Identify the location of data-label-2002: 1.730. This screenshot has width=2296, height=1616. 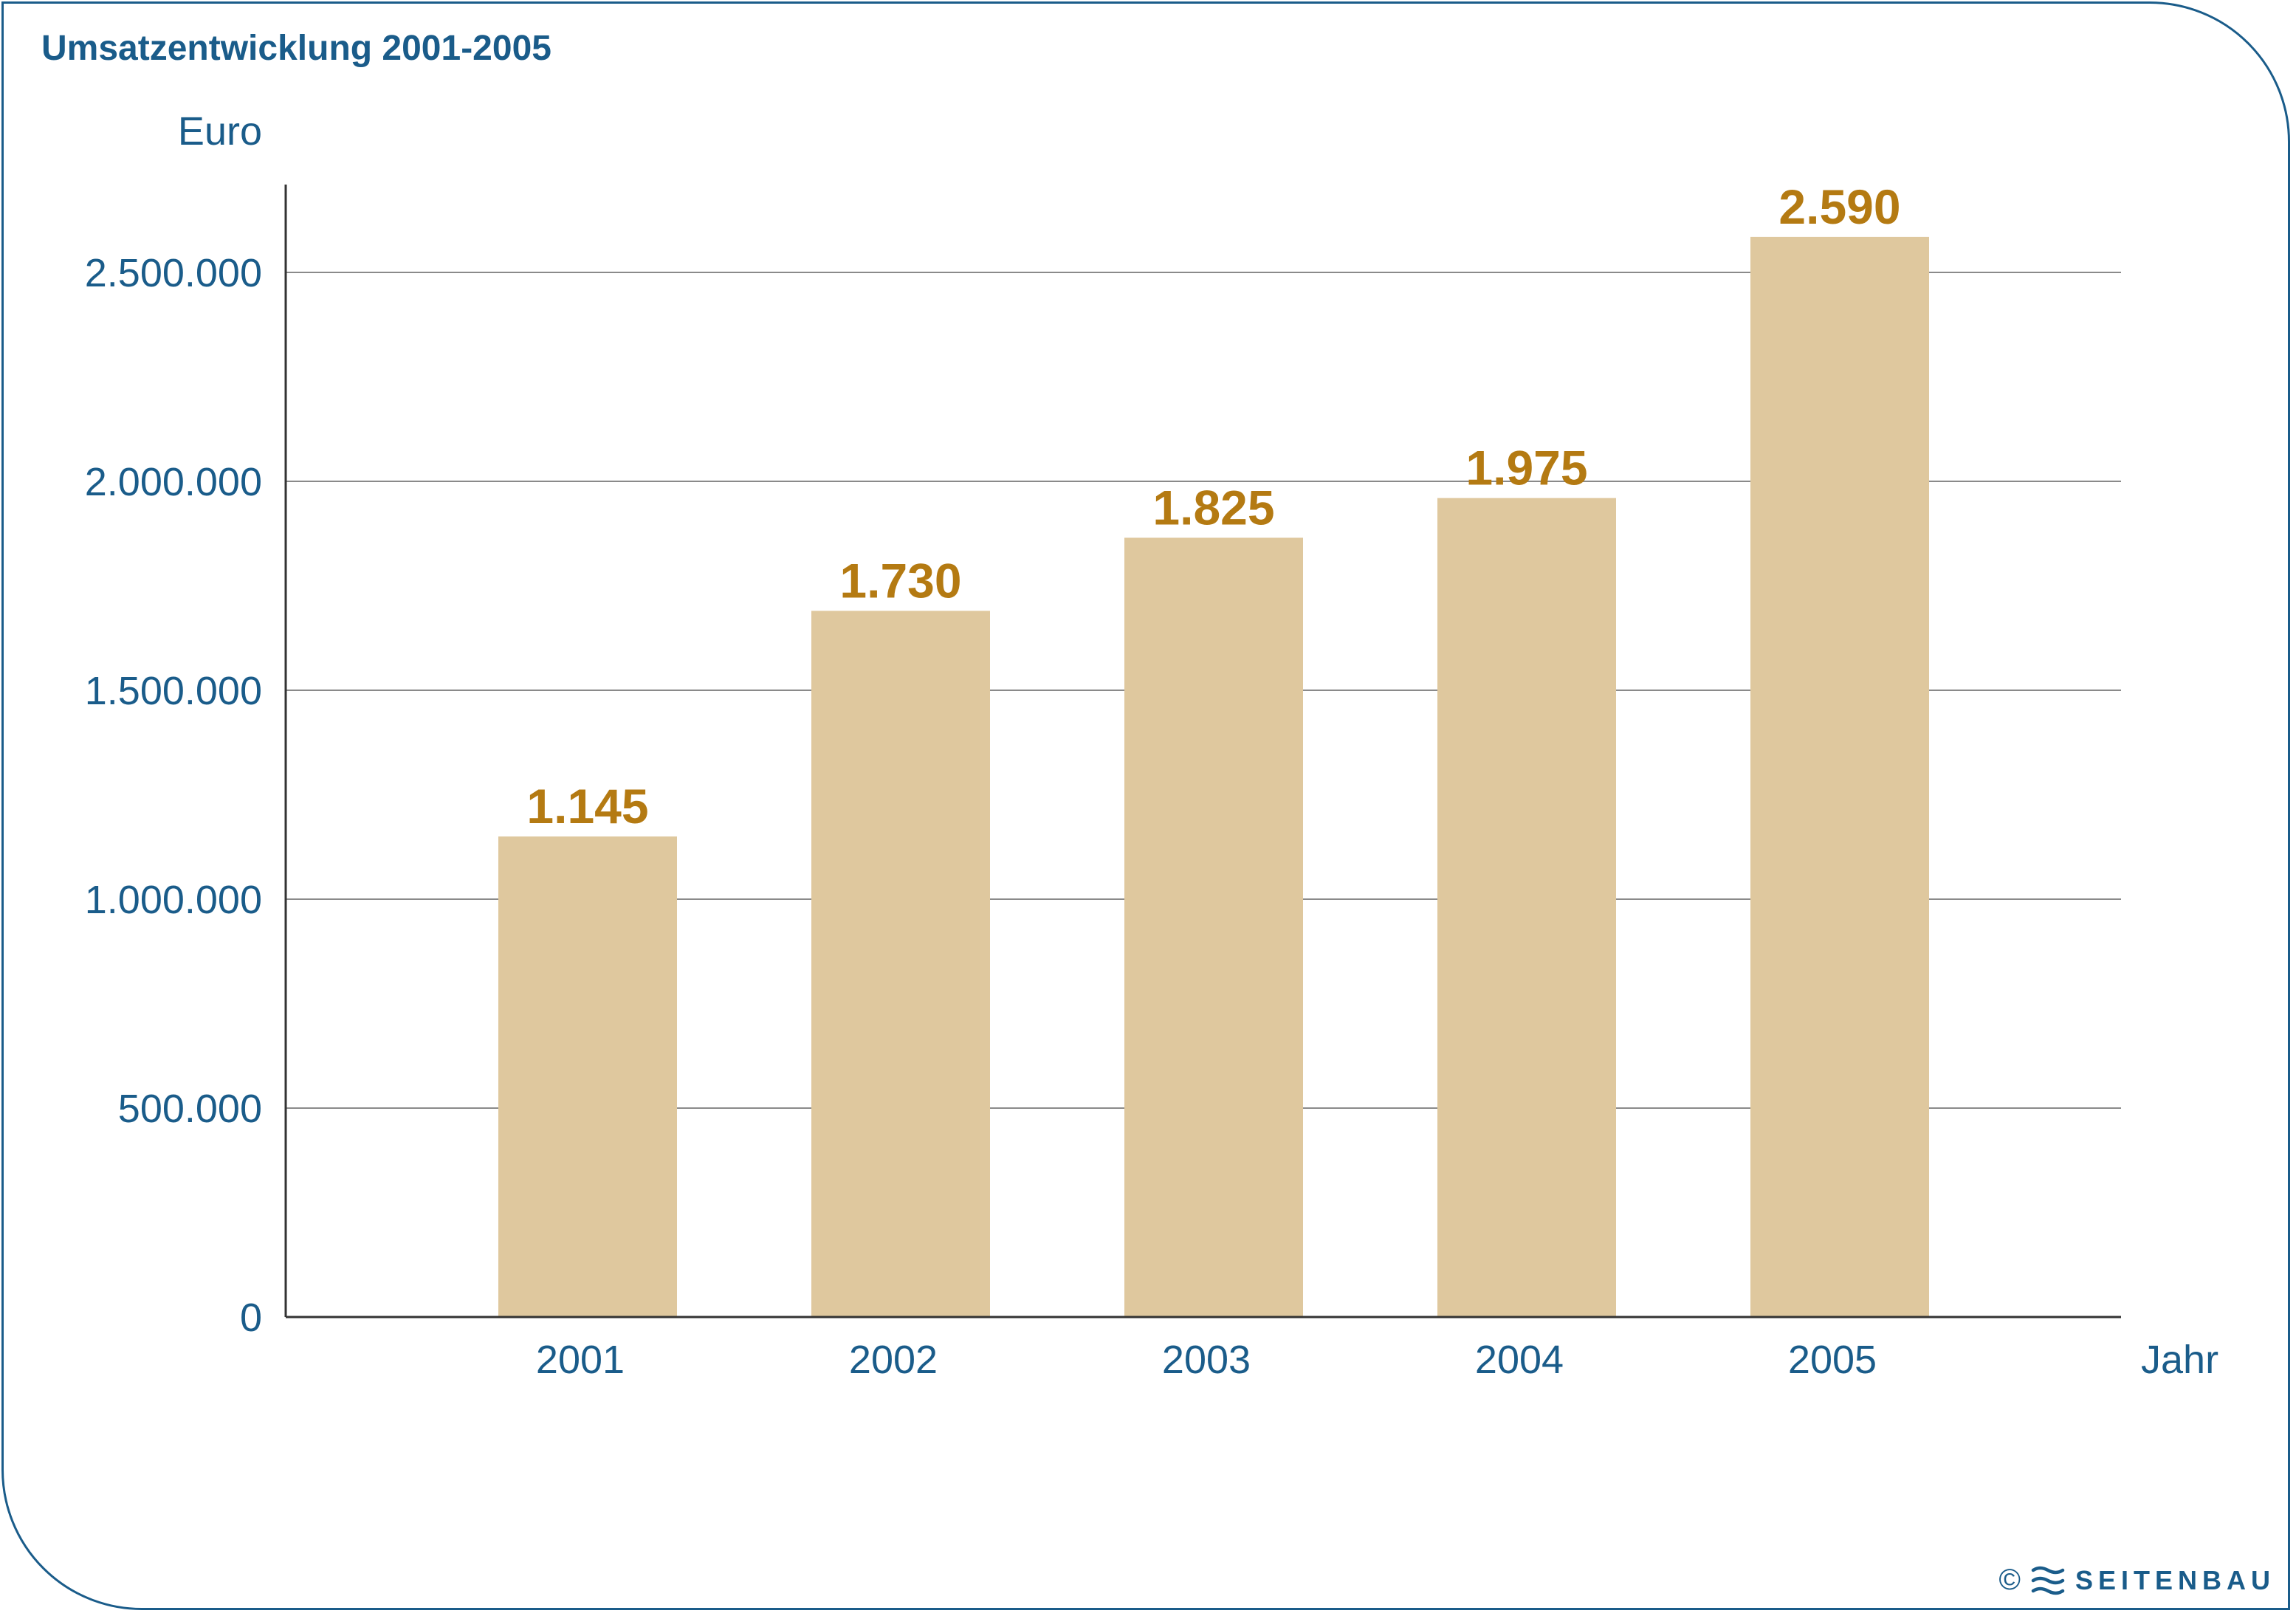
(900, 580).